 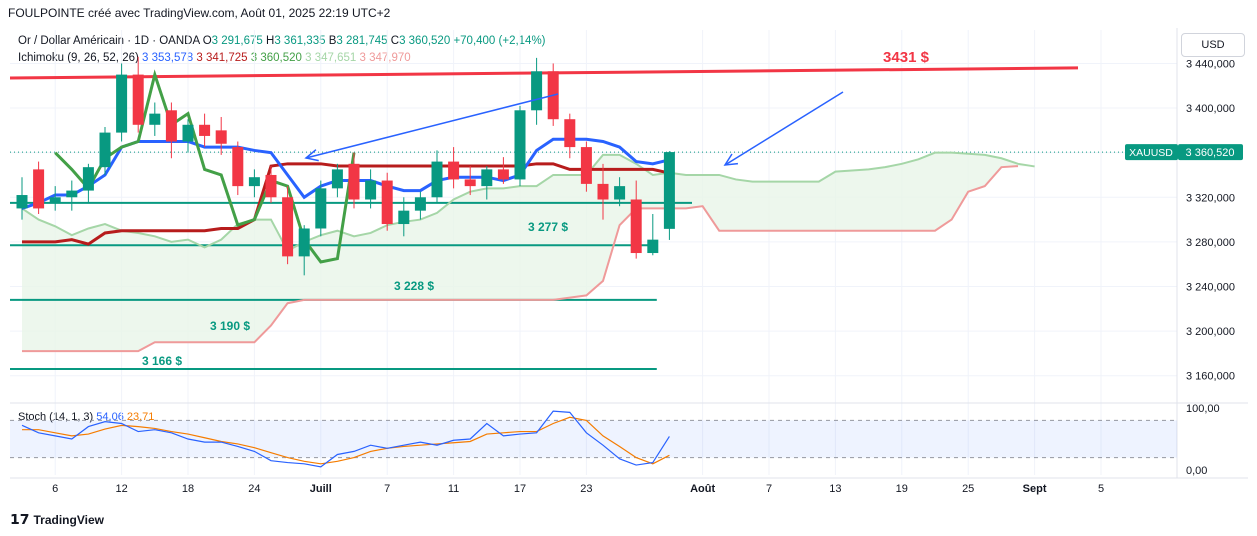 I want to click on time-axis-label: 11, so click(x=453, y=489).